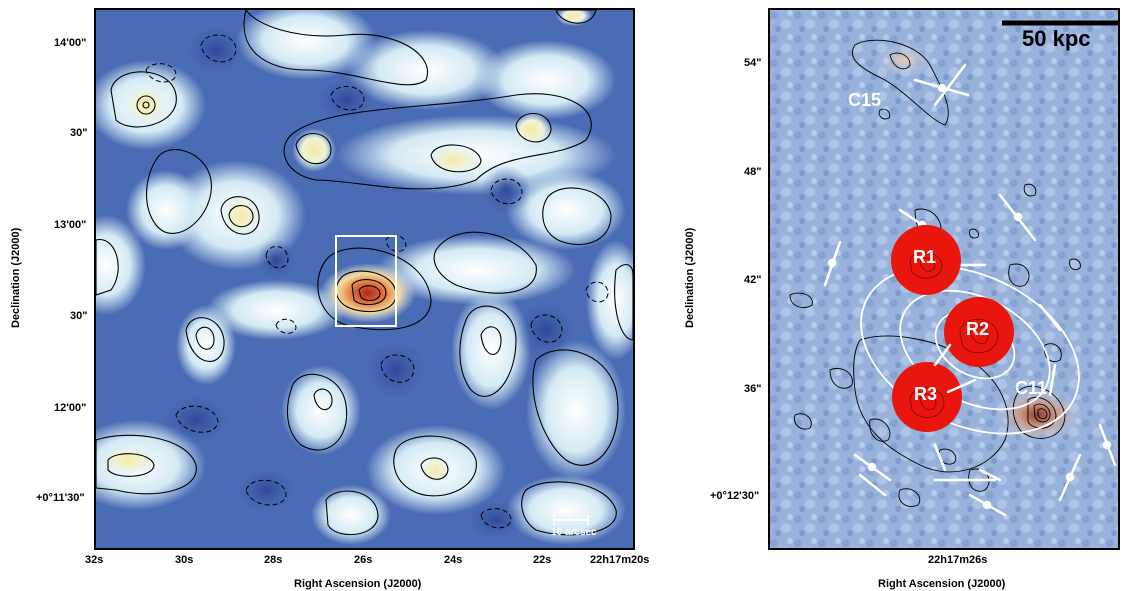  I want to click on left-y-tick: 13'00", so click(70, 225).